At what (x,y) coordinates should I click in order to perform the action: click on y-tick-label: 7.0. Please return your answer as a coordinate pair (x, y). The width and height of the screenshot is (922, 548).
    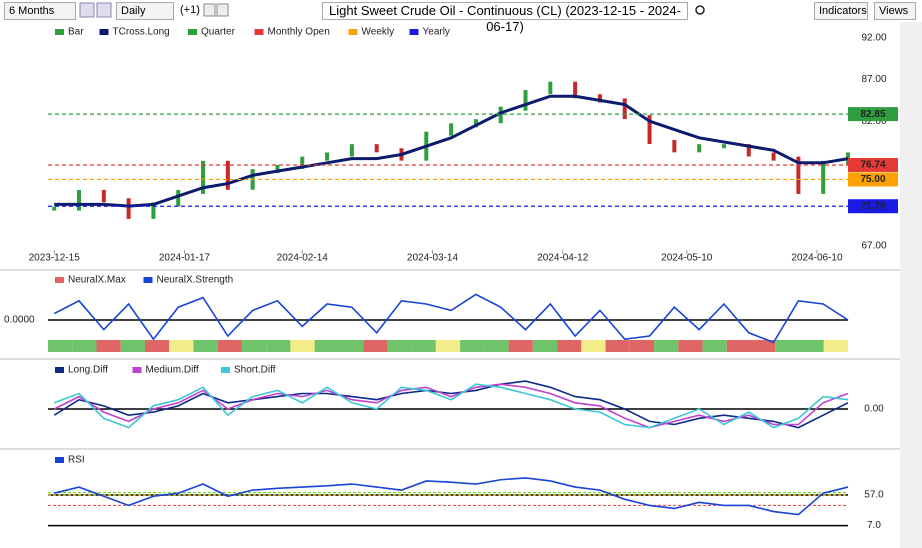
    Looking at the image, I should click on (874, 525).